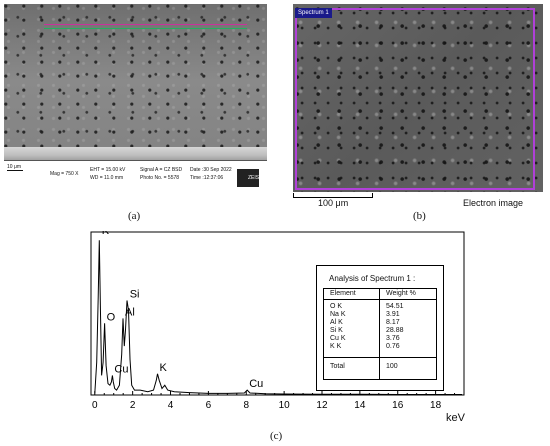  I want to click on caption-a: (a), so click(134, 216).